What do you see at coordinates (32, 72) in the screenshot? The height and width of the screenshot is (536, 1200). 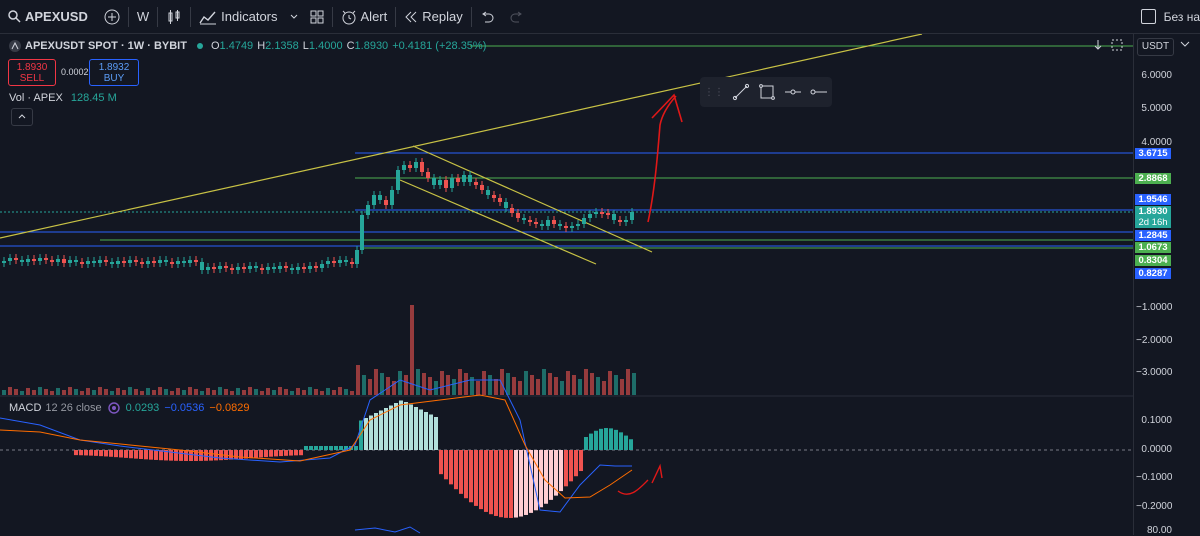 I see `sell-button: 1.8930 SELL` at bounding box center [32, 72].